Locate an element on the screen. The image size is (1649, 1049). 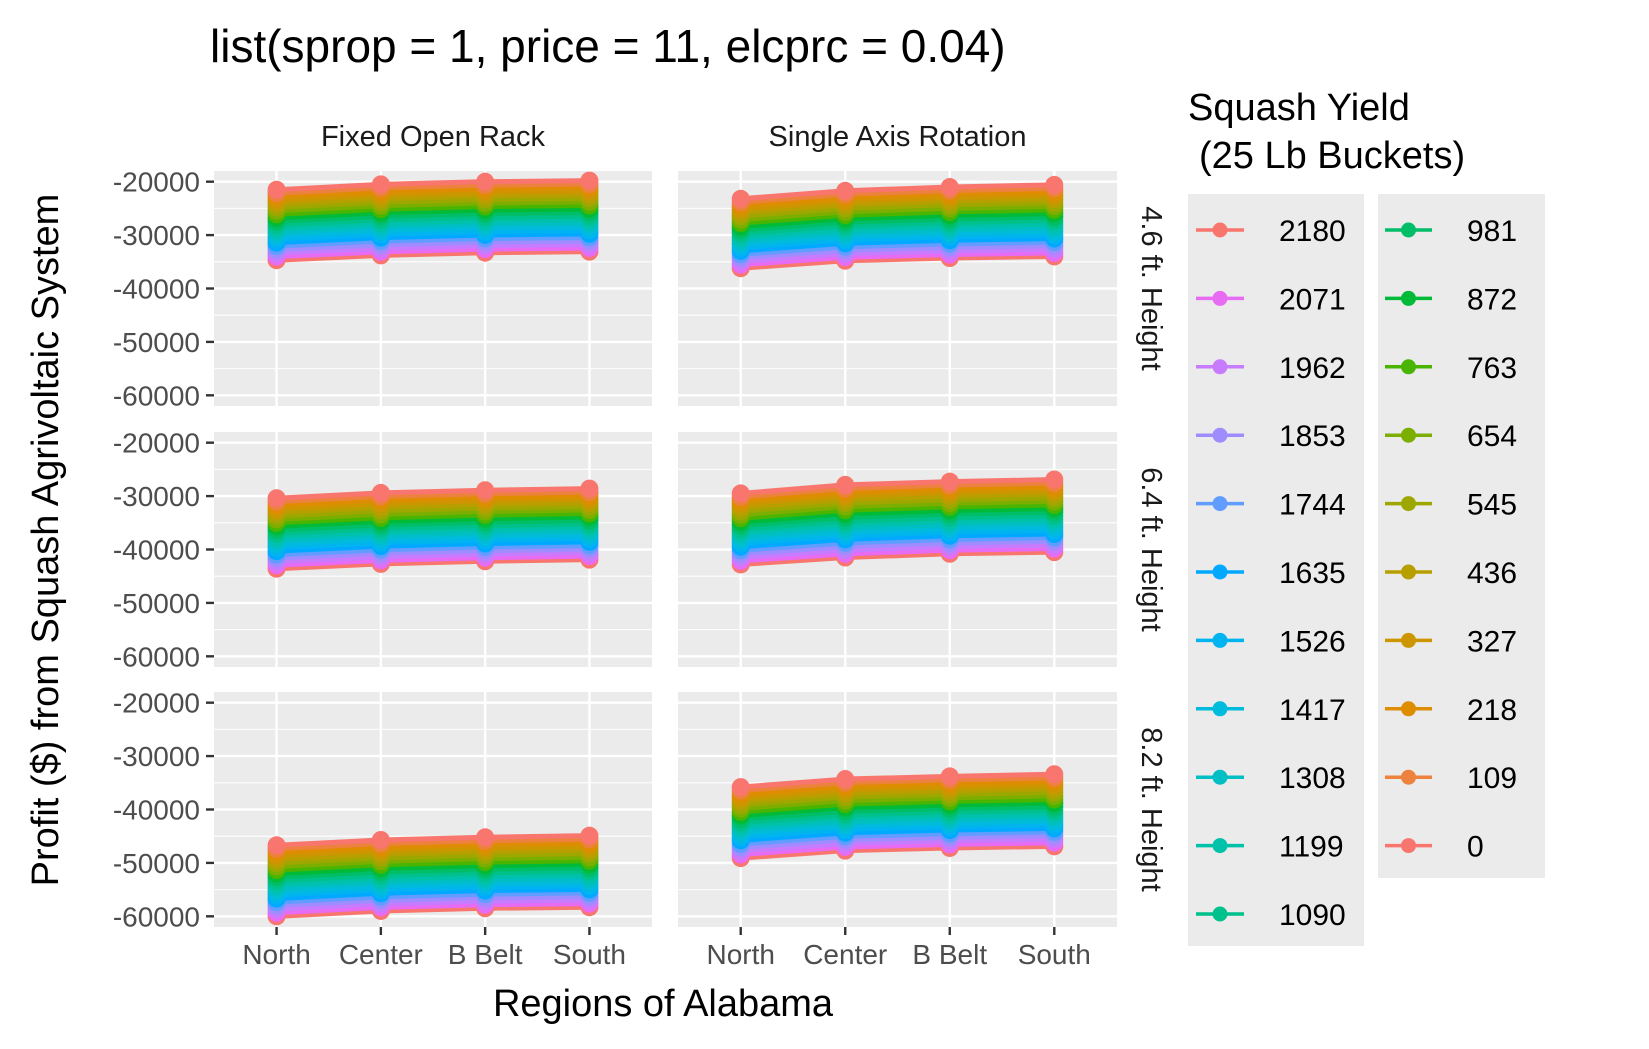
panel-single-axis-rotation-8-2-ft-height is located at coordinates (897, 809).